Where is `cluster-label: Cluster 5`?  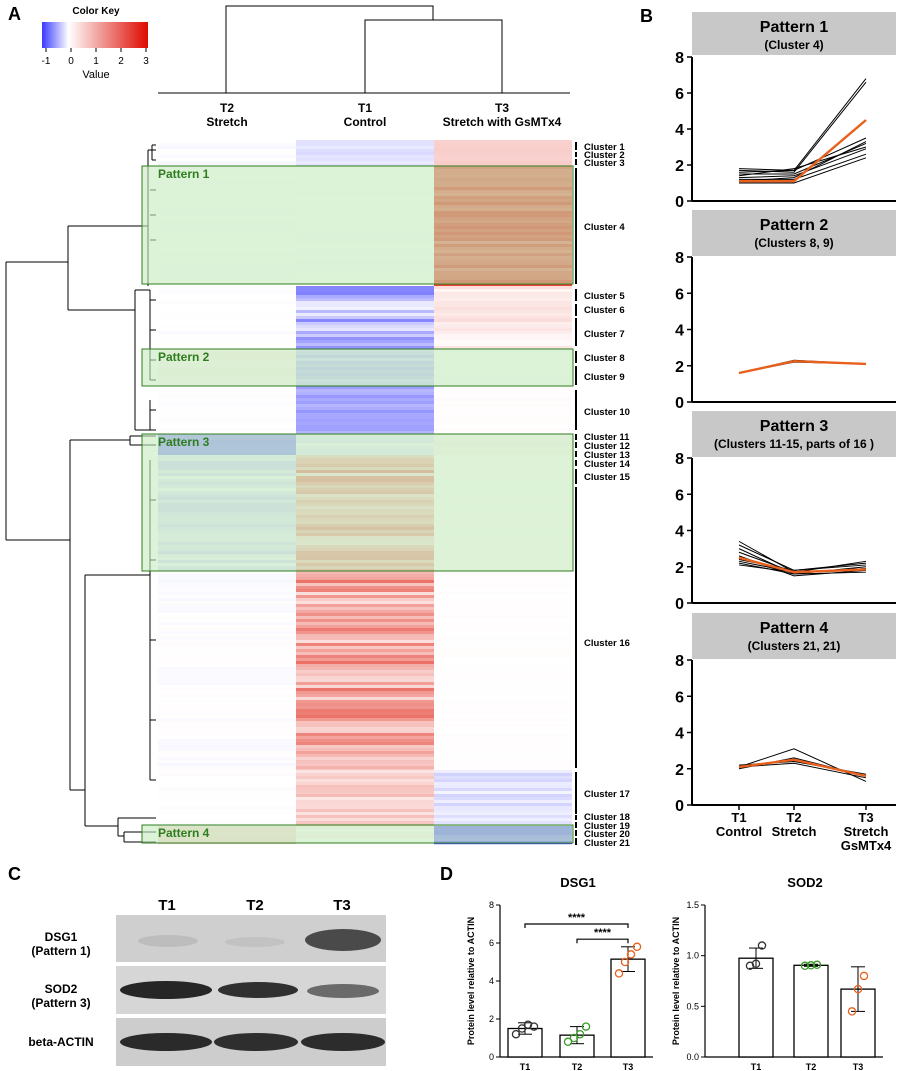
cluster-label: Cluster 5 is located at coordinates (604, 296).